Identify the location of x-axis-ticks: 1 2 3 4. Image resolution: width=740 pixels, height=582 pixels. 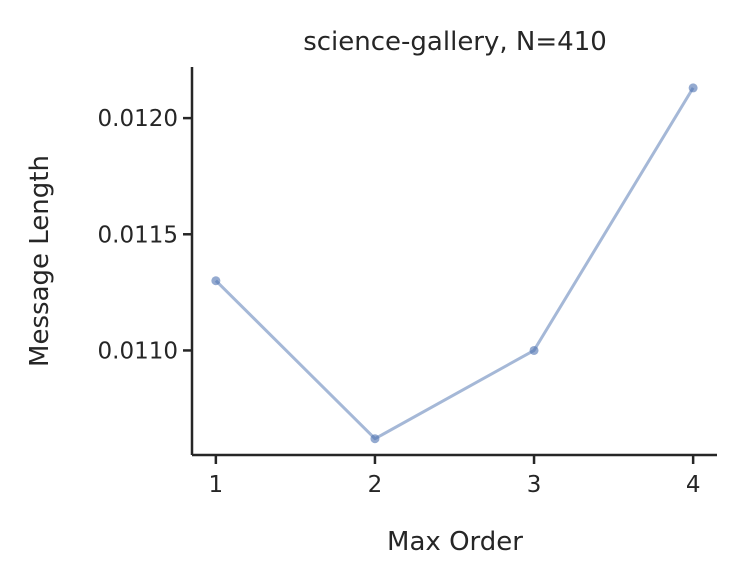
(455, 476).